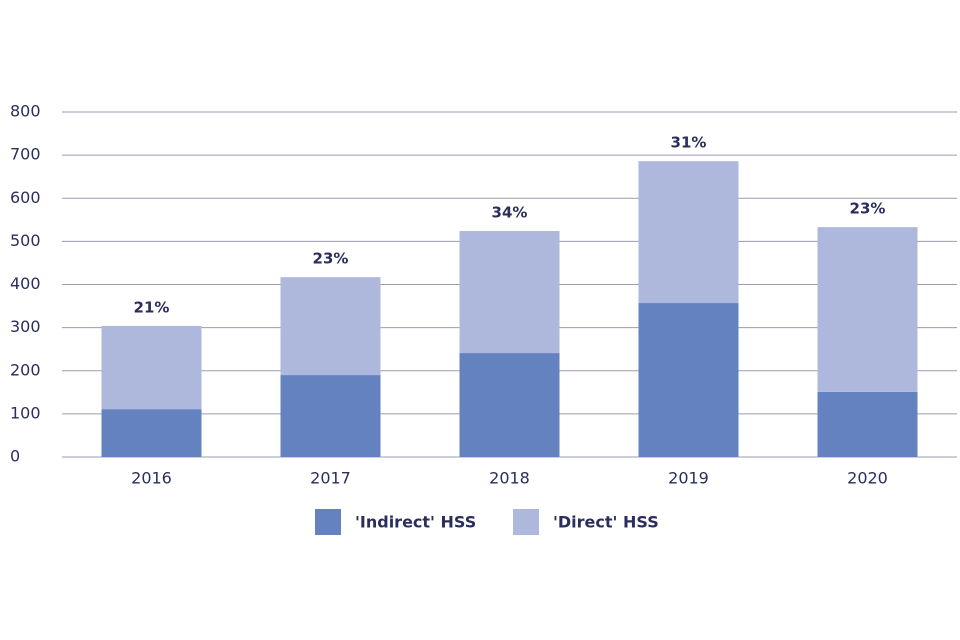 The width and height of the screenshot is (960, 640). I want to click on x-tick-label: 2020, so click(867, 478).